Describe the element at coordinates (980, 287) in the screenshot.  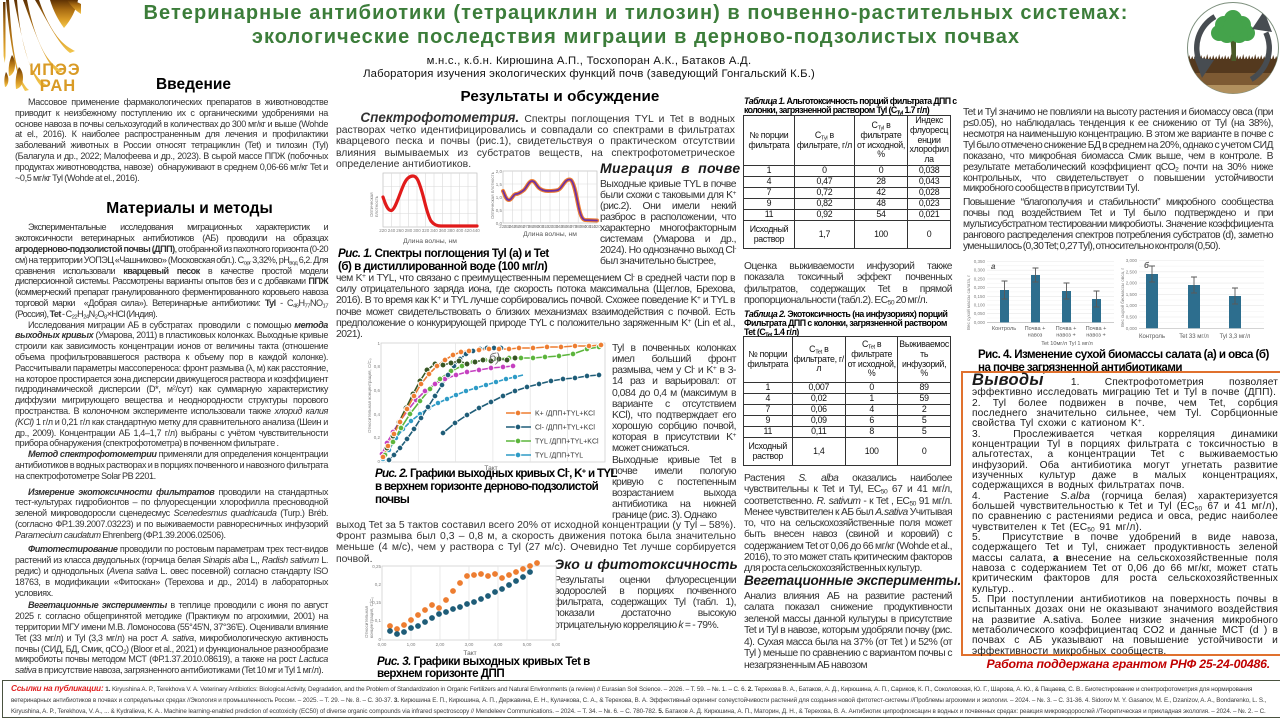
I see `svg-text: 0,200` at that location.